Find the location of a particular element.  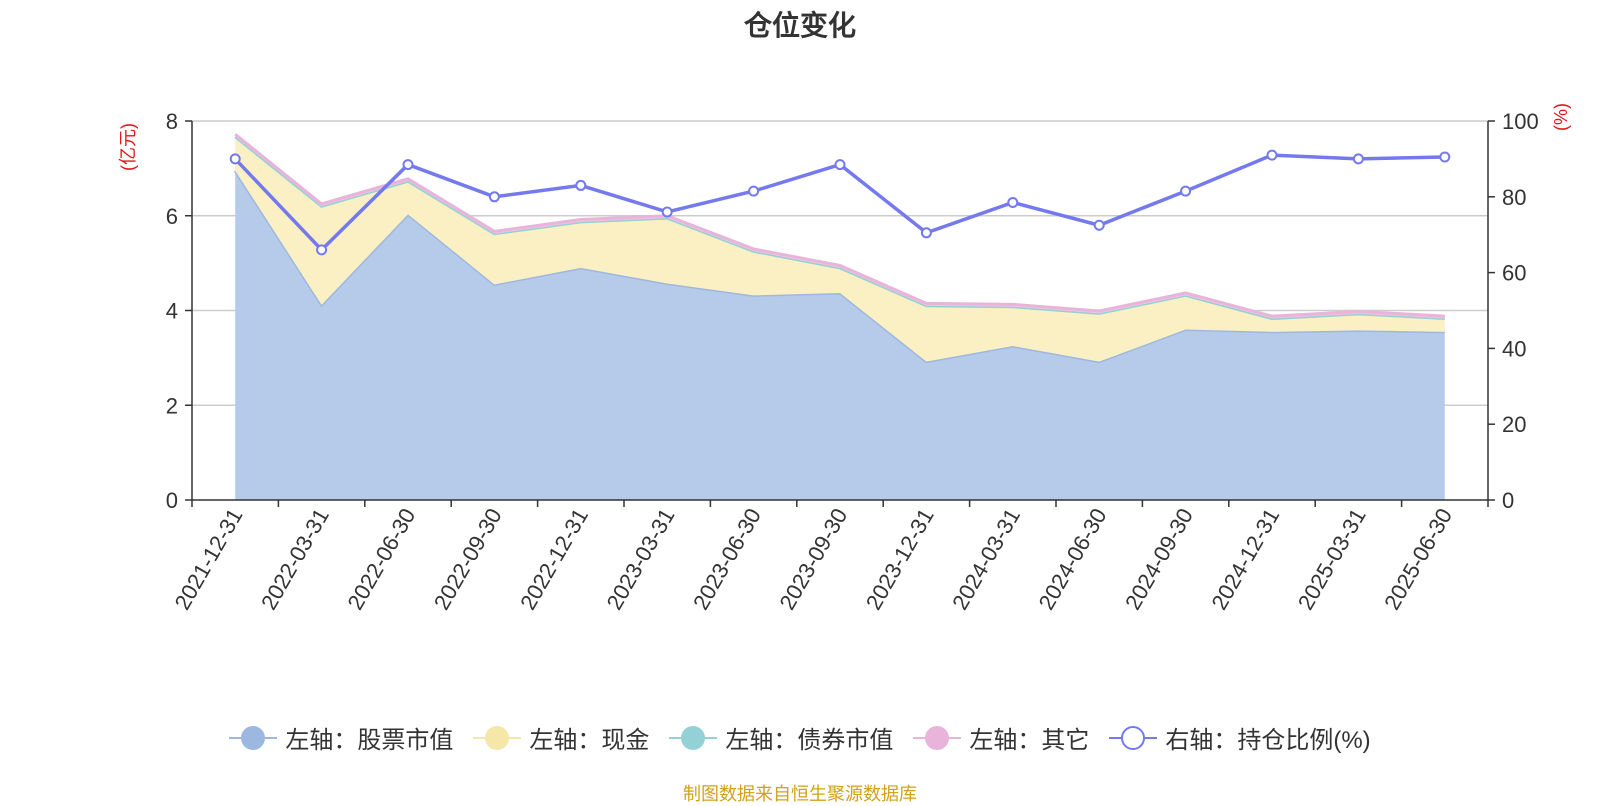

legend-item: 左轴：其它 is located at coordinates (1001, 737).